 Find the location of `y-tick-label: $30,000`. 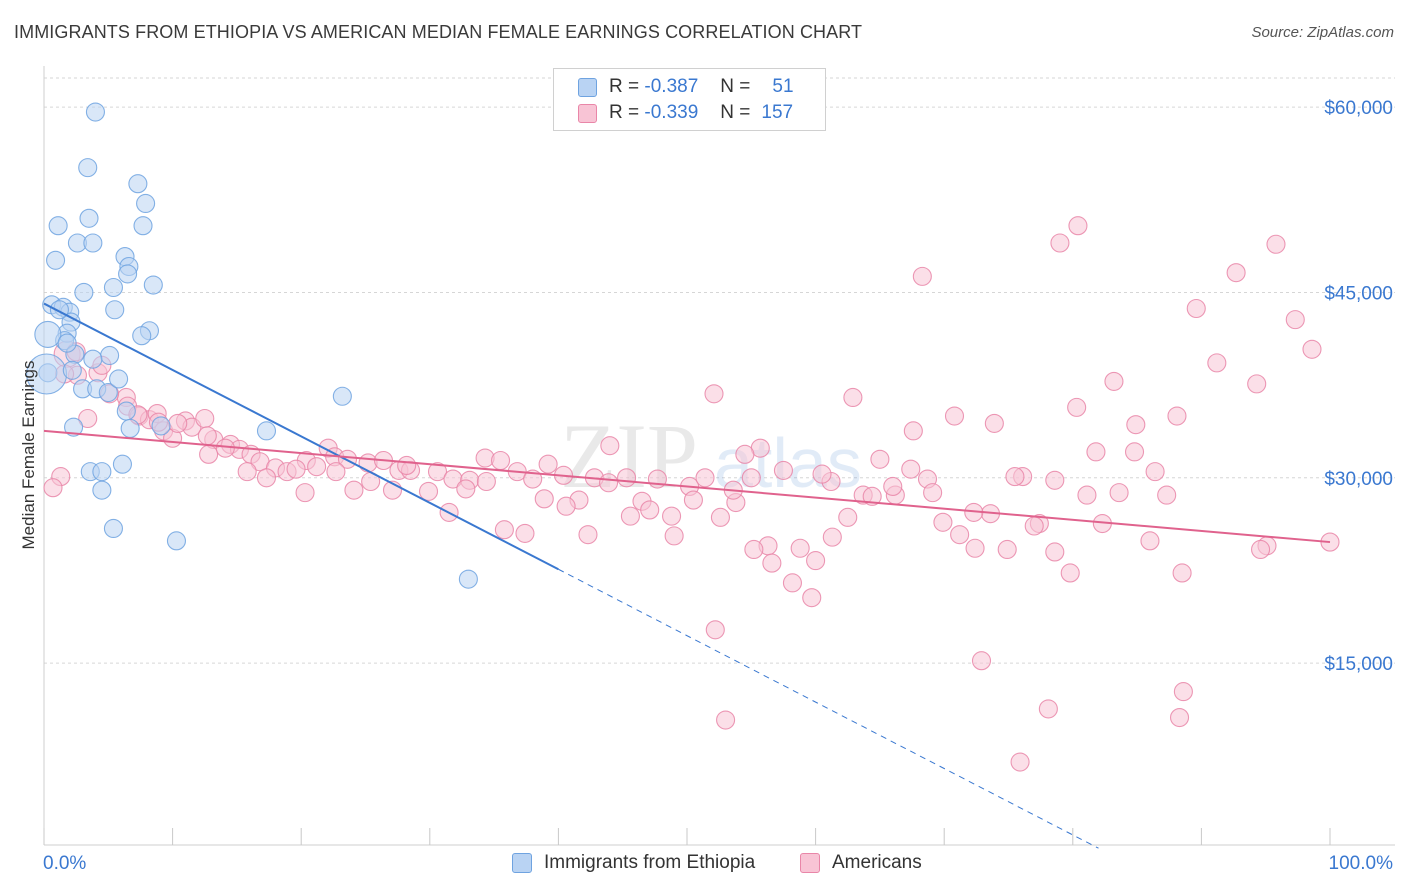

y-tick-label: $30,000 is located at coordinates (1358, 479).